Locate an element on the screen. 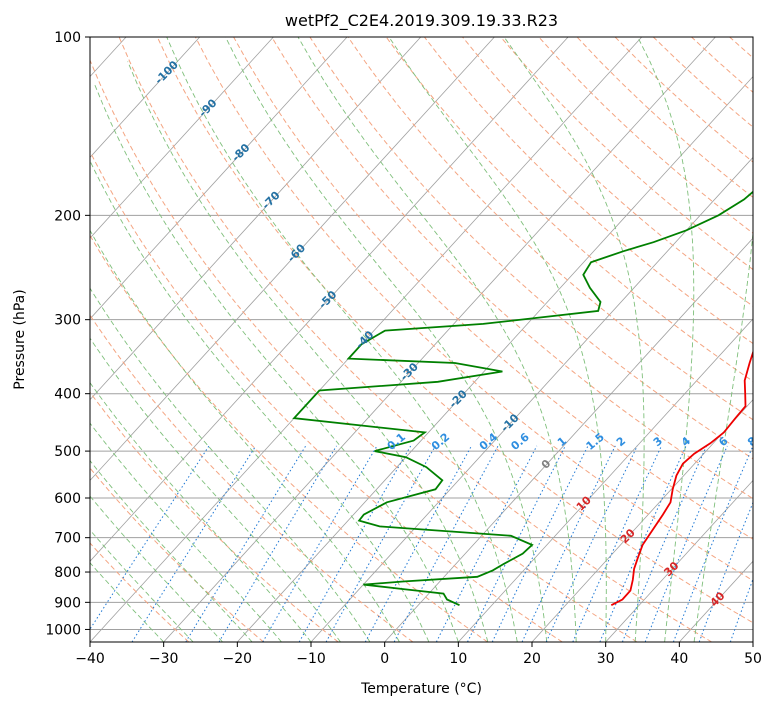 The image size is (775, 708). y-tick-label: 500 is located at coordinates (67, 452).